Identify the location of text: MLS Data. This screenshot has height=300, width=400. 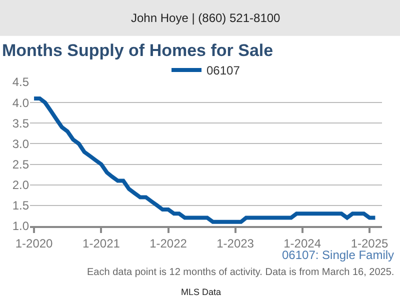
(201, 292).